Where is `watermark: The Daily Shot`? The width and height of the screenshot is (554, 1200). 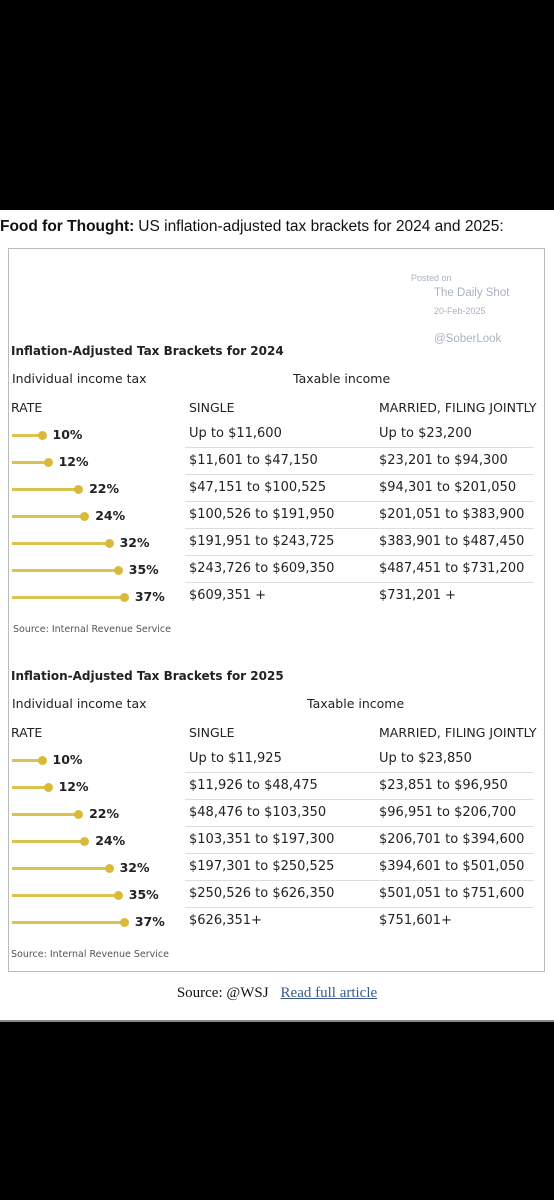 watermark: The Daily Shot is located at coordinates (472, 293).